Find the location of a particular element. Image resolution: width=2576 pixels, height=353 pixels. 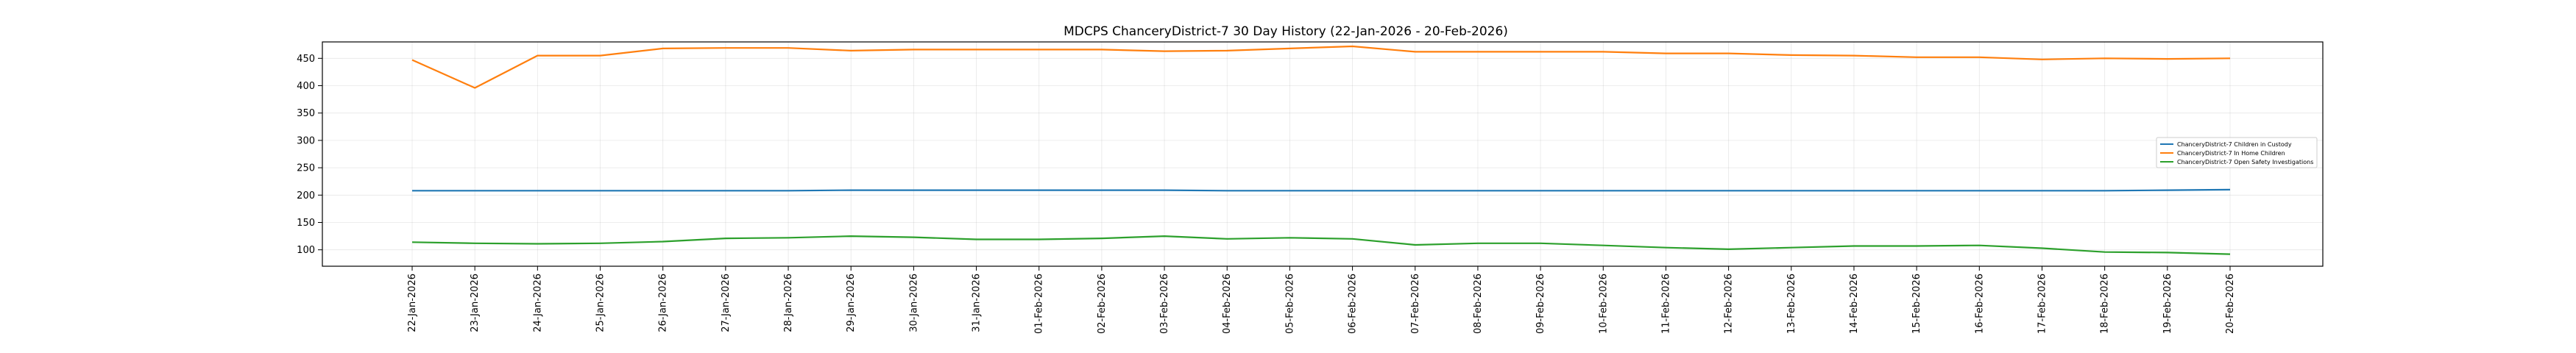

x-tick-label: 19-Feb-2026 is located at coordinates (2167, 304).